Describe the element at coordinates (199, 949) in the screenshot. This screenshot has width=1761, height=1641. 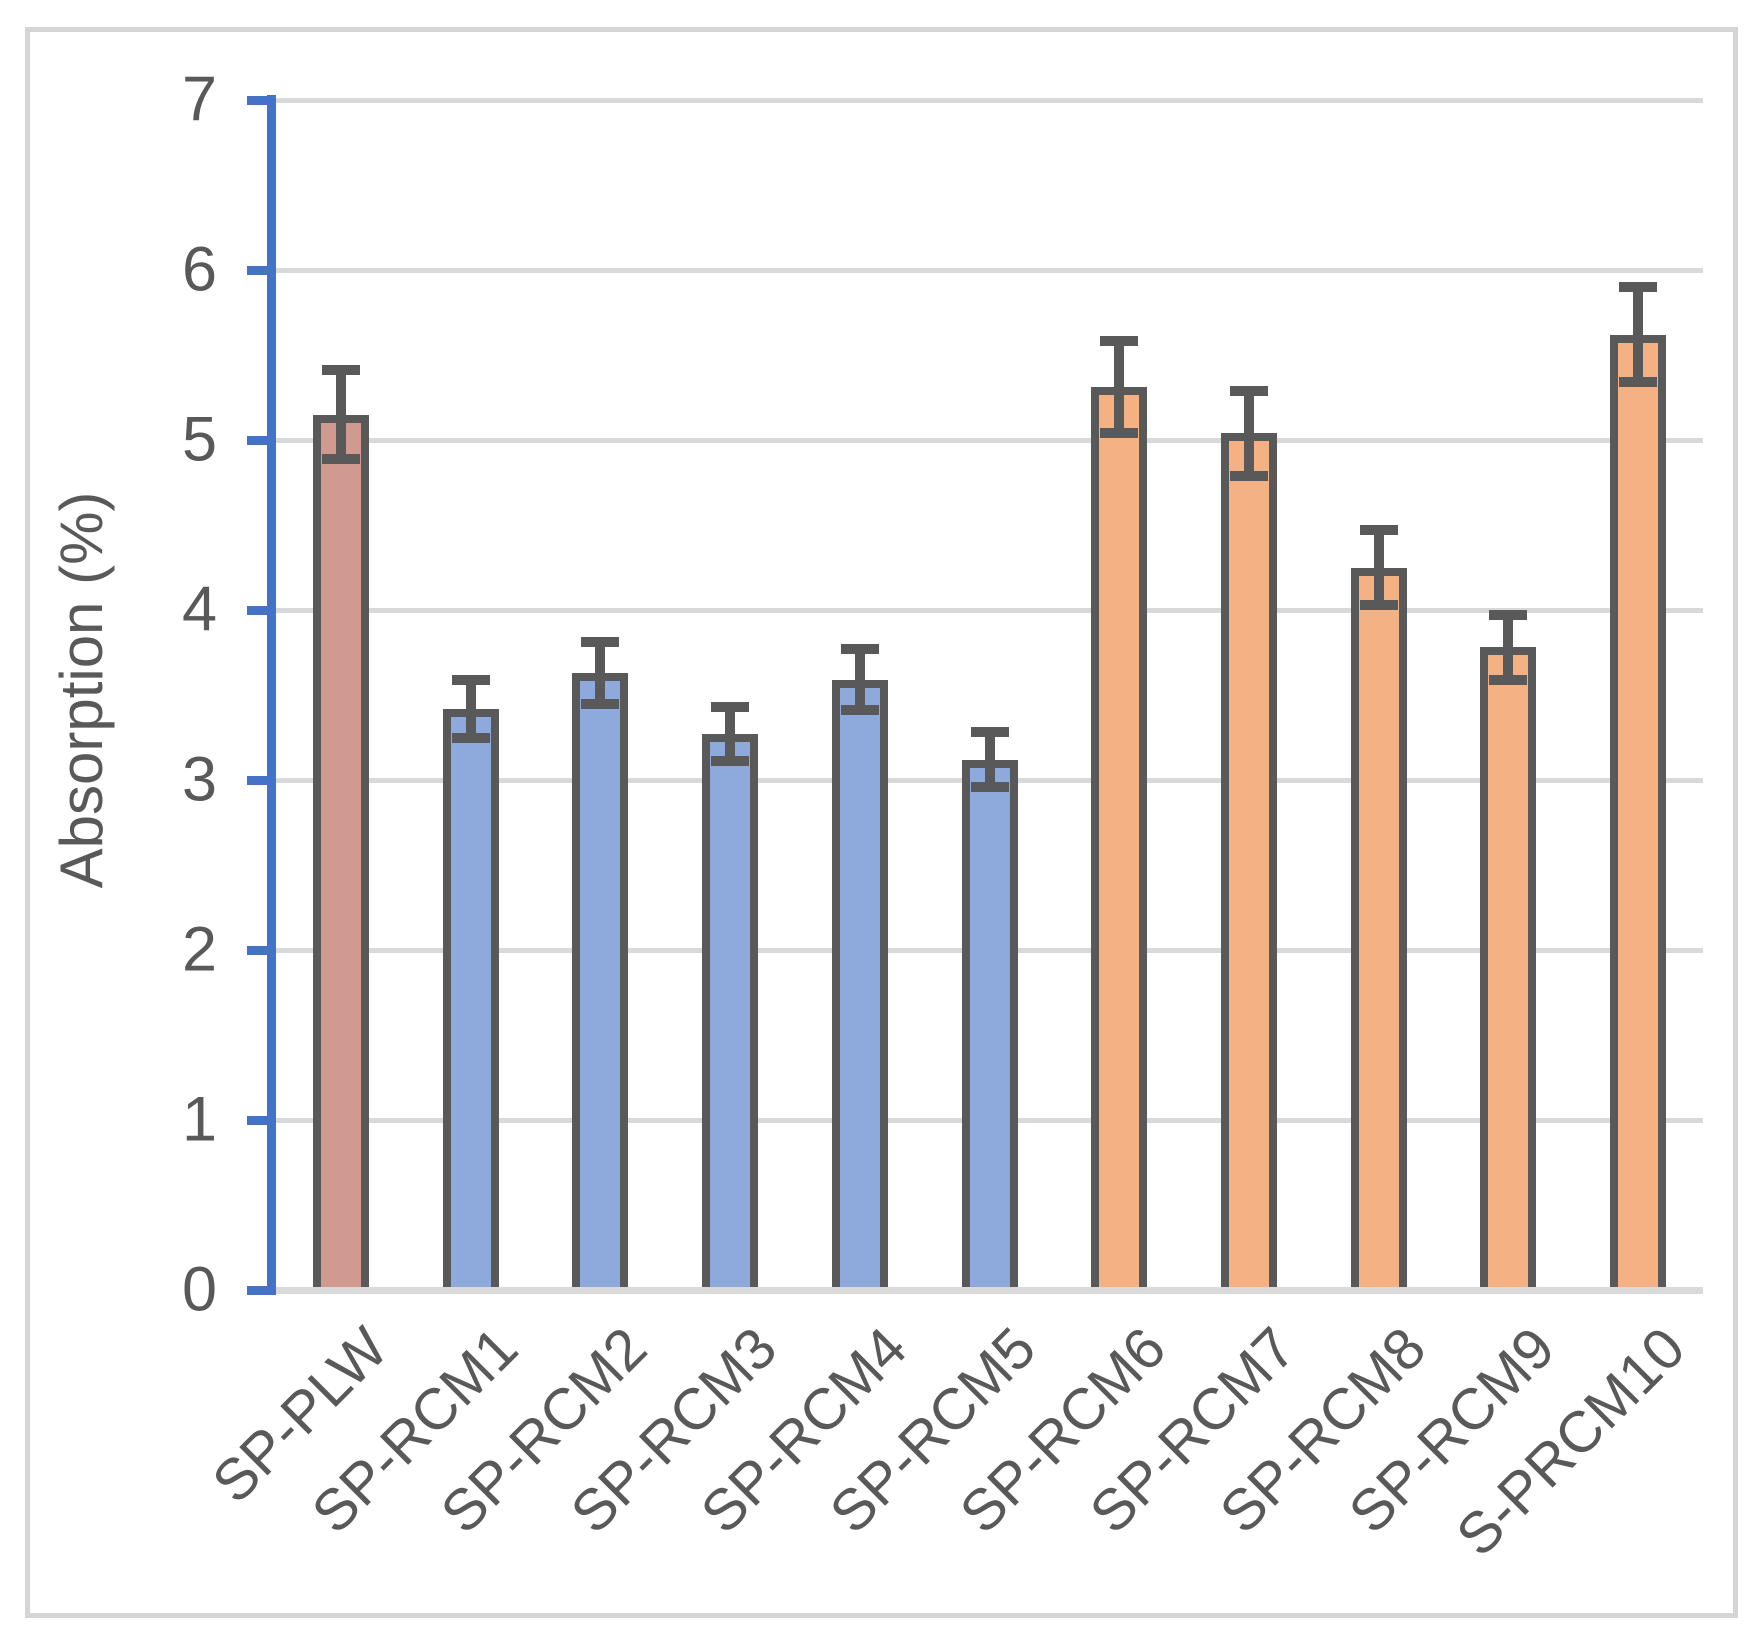
I see `y-tick-label: 2` at that location.